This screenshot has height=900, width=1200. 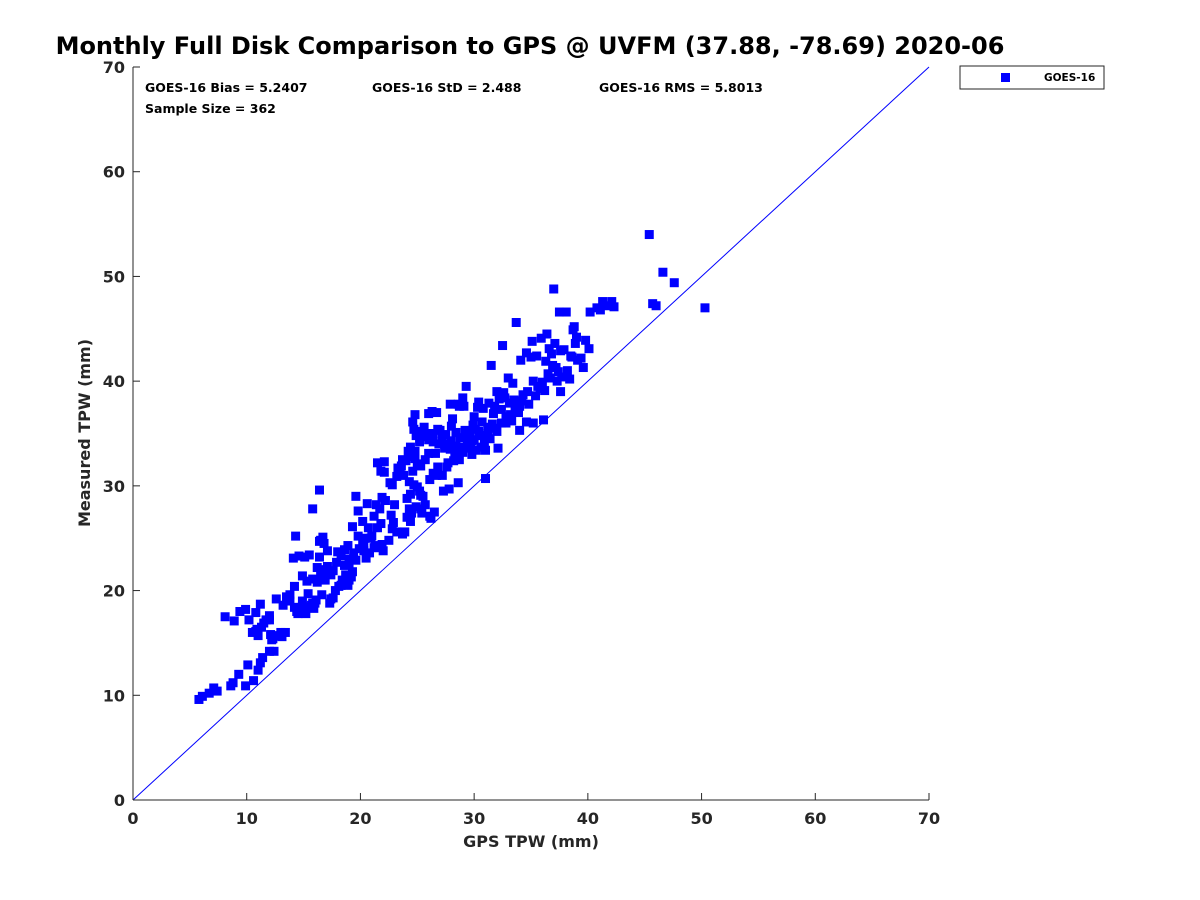 What do you see at coordinates (1005, 77) in the screenshot?
I see `legend-marker` at bounding box center [1005, 77].